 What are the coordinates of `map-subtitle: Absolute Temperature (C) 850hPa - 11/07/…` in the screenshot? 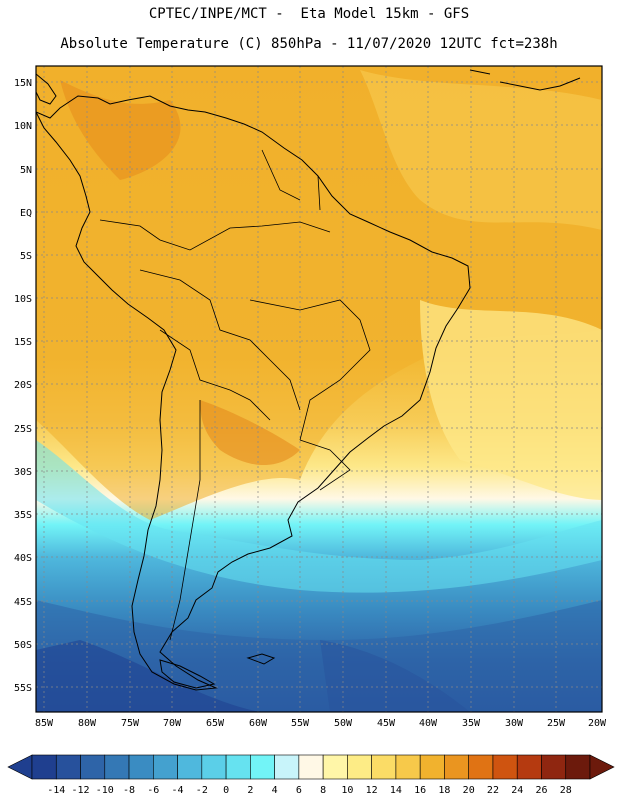 It's located at (309, 44).